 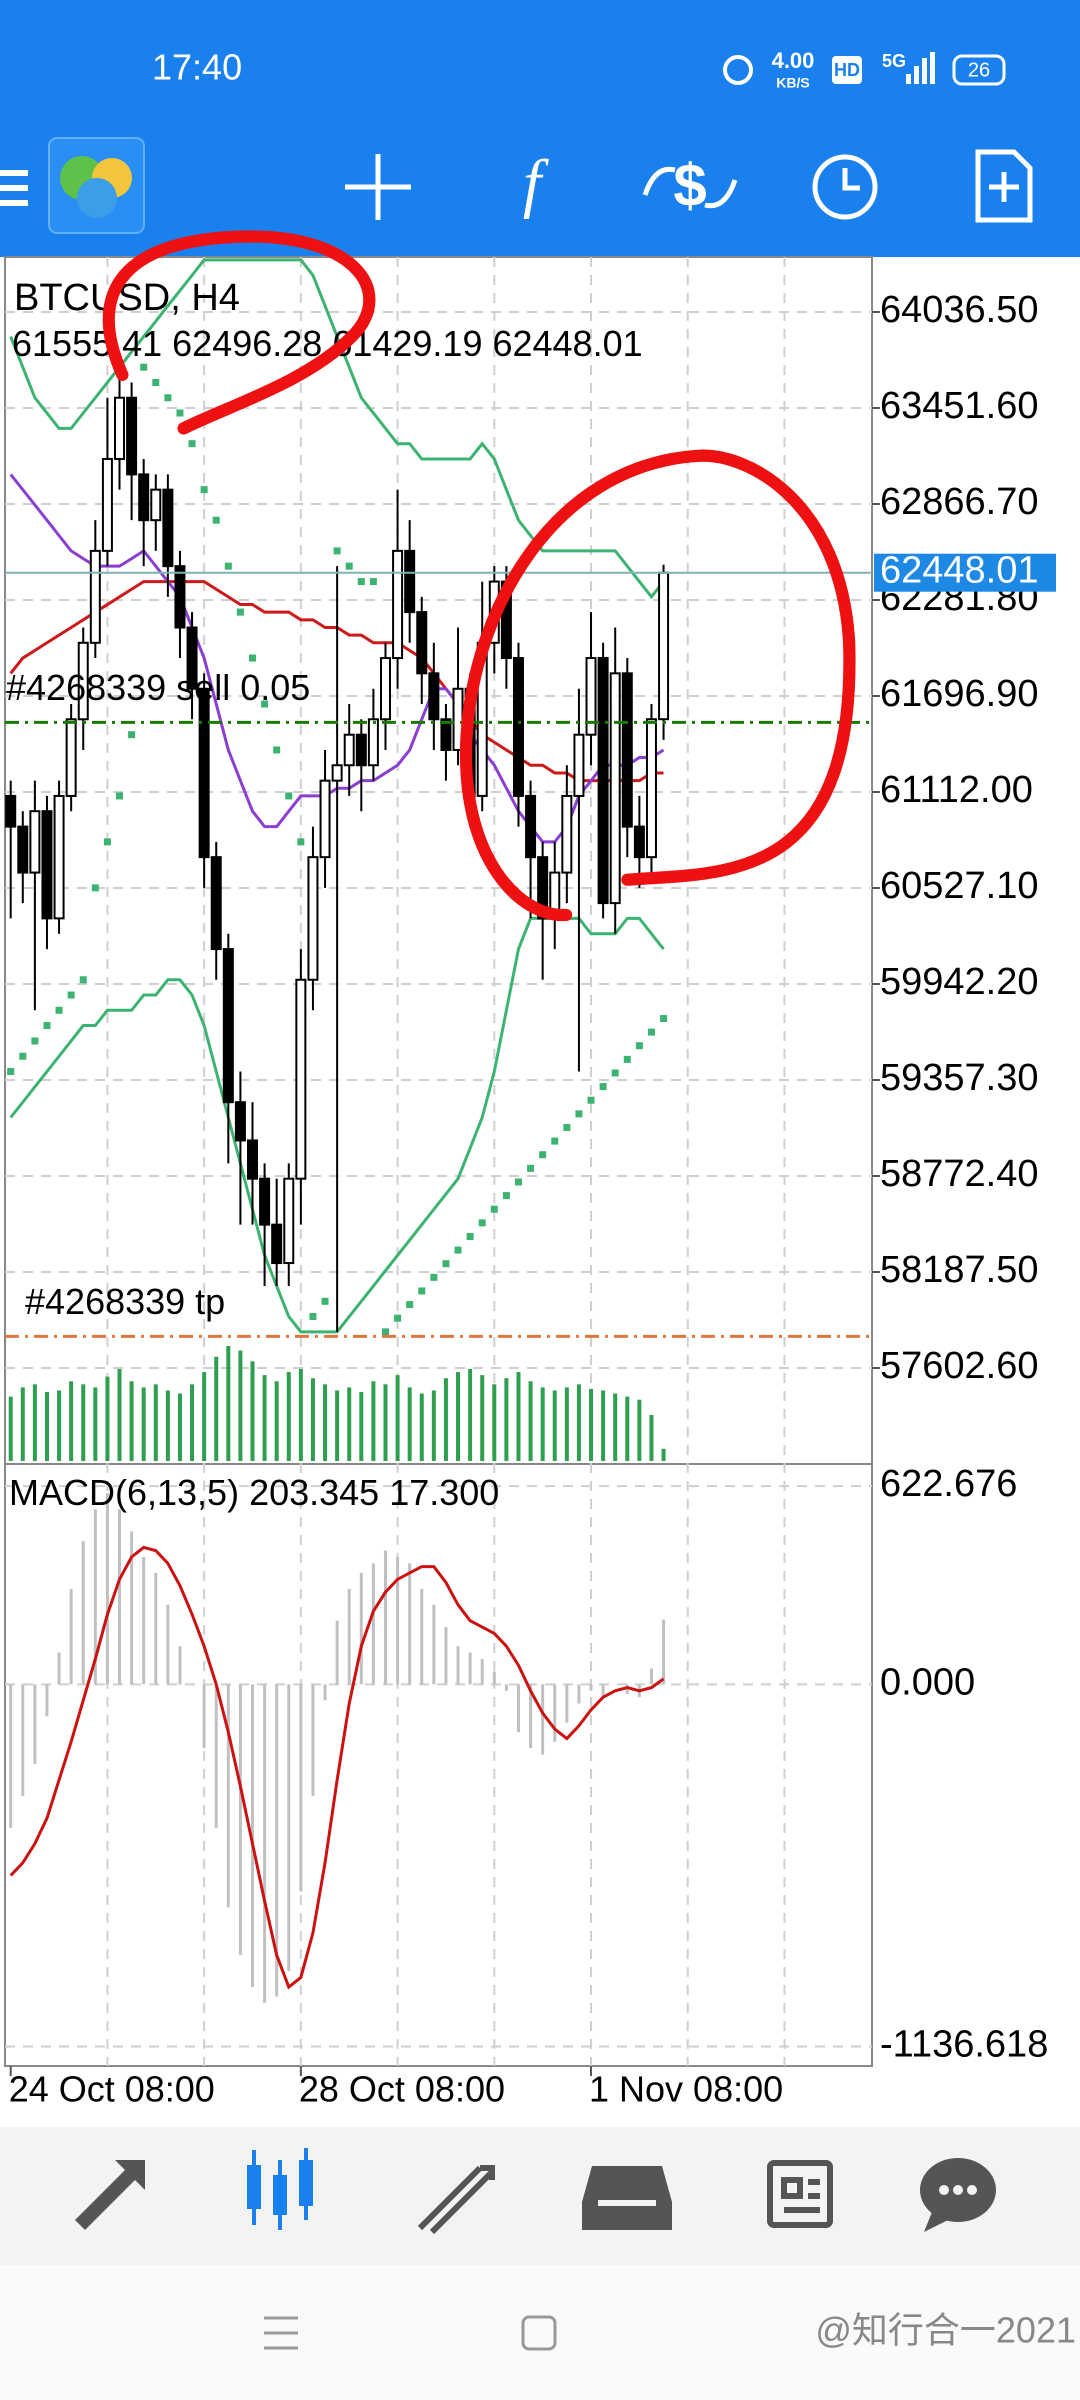 What do you see at coordinates (1004, 186) in the screenshot?
I see `new-order-button` at bounding box center [1004, 186].